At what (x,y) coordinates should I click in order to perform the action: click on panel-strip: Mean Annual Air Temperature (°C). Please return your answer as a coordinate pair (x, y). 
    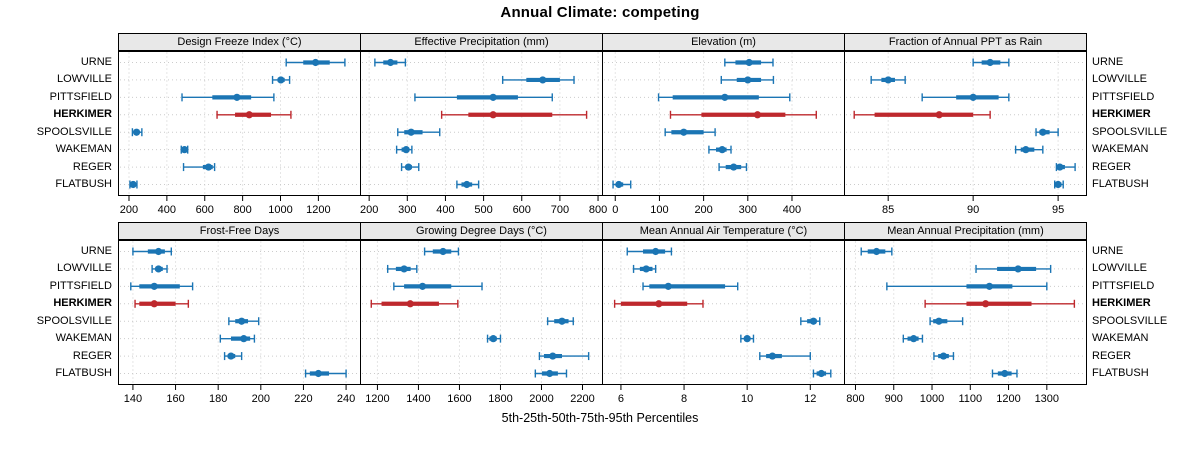
    Looking at the image, I should click on (723, 231).